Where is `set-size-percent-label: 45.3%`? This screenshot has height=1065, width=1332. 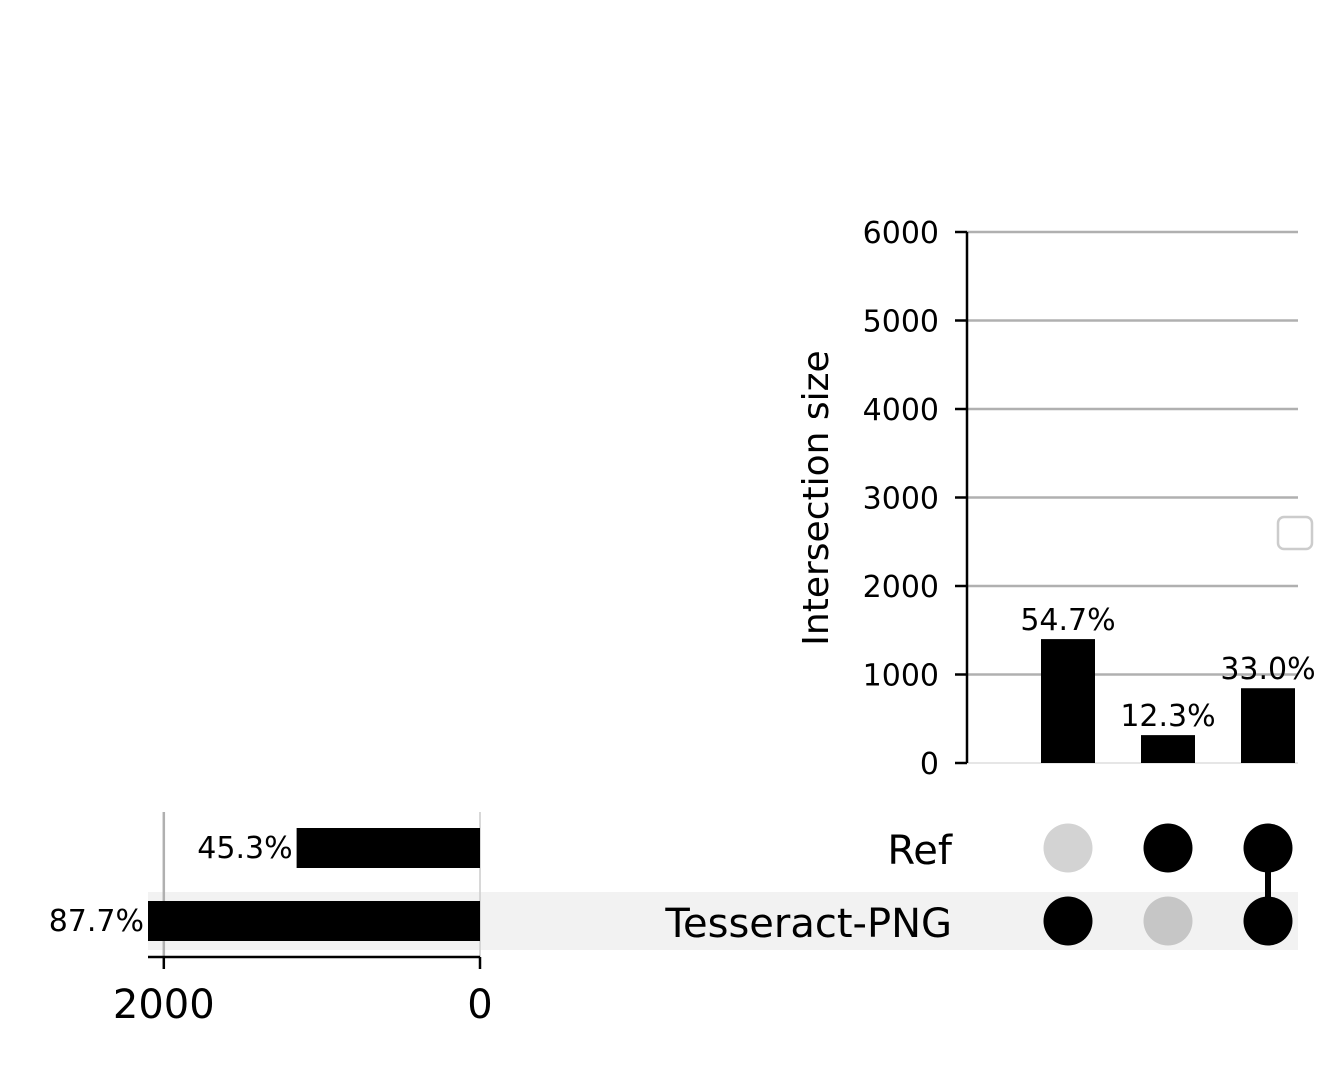 set-size-percent-label: 45.3% is located at coordinates (244, 848).